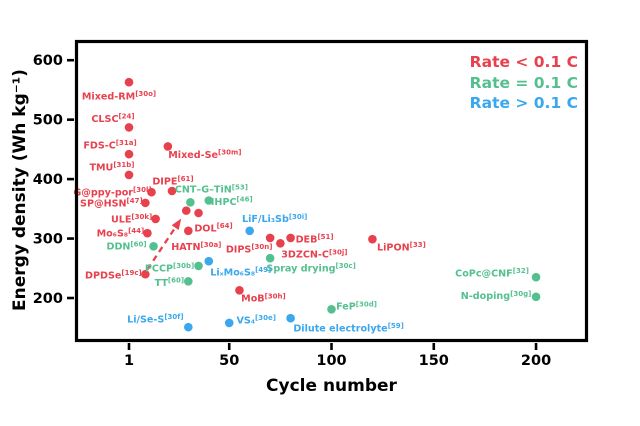  Describe the element at coordinates (520, 294) in the screenshot. I see `point-label-ref: [30g]` at that location.